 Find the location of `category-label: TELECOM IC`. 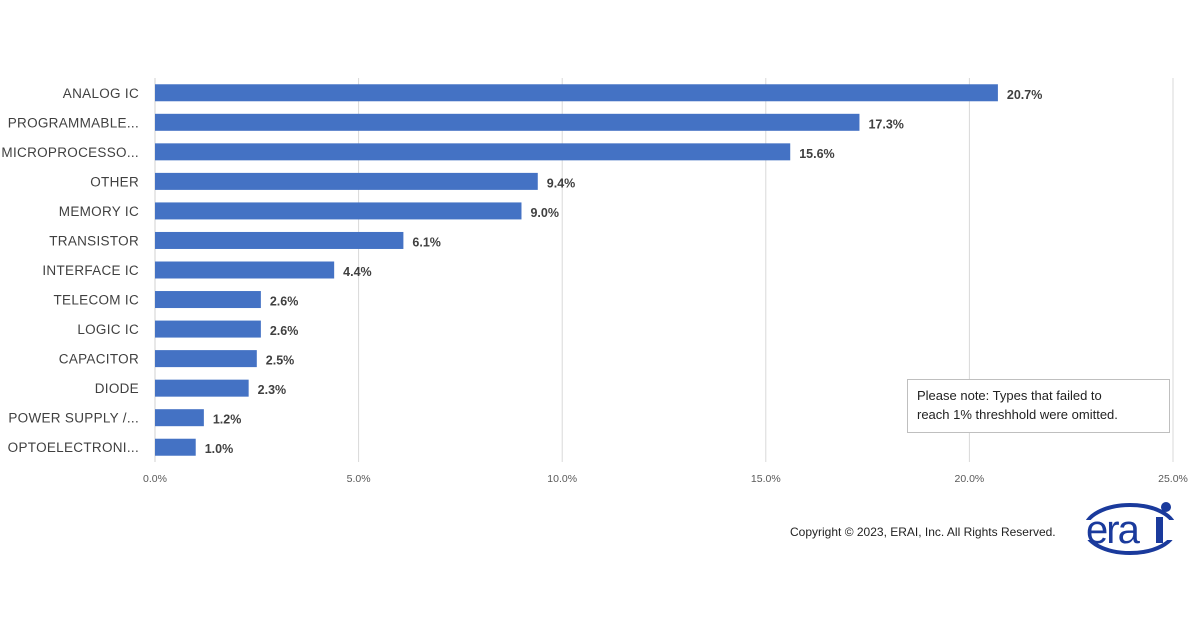

category-label: TELECOM IC is located at coordinates (96, 300).